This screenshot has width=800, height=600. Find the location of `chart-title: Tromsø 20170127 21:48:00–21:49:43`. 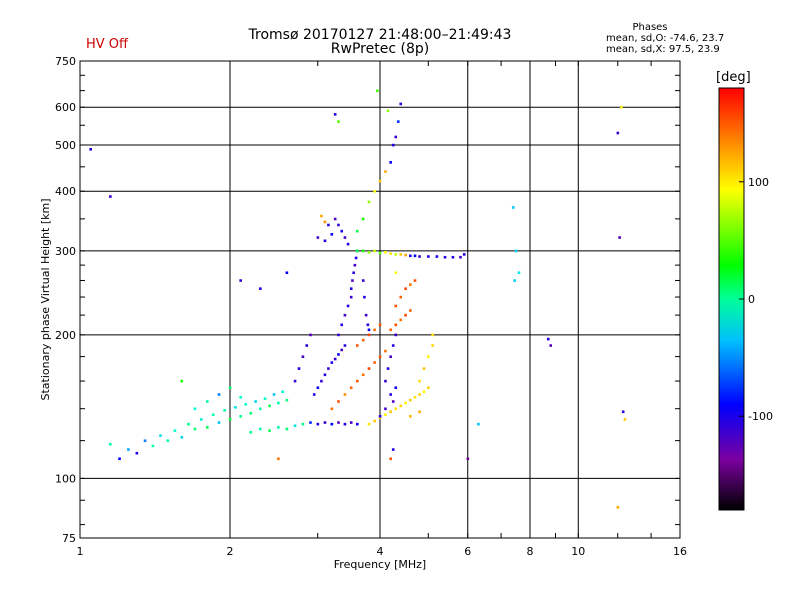

chart-title: Tromsø 20170127 21:48:00–21:49:43 is located at coordinates (380, 35).